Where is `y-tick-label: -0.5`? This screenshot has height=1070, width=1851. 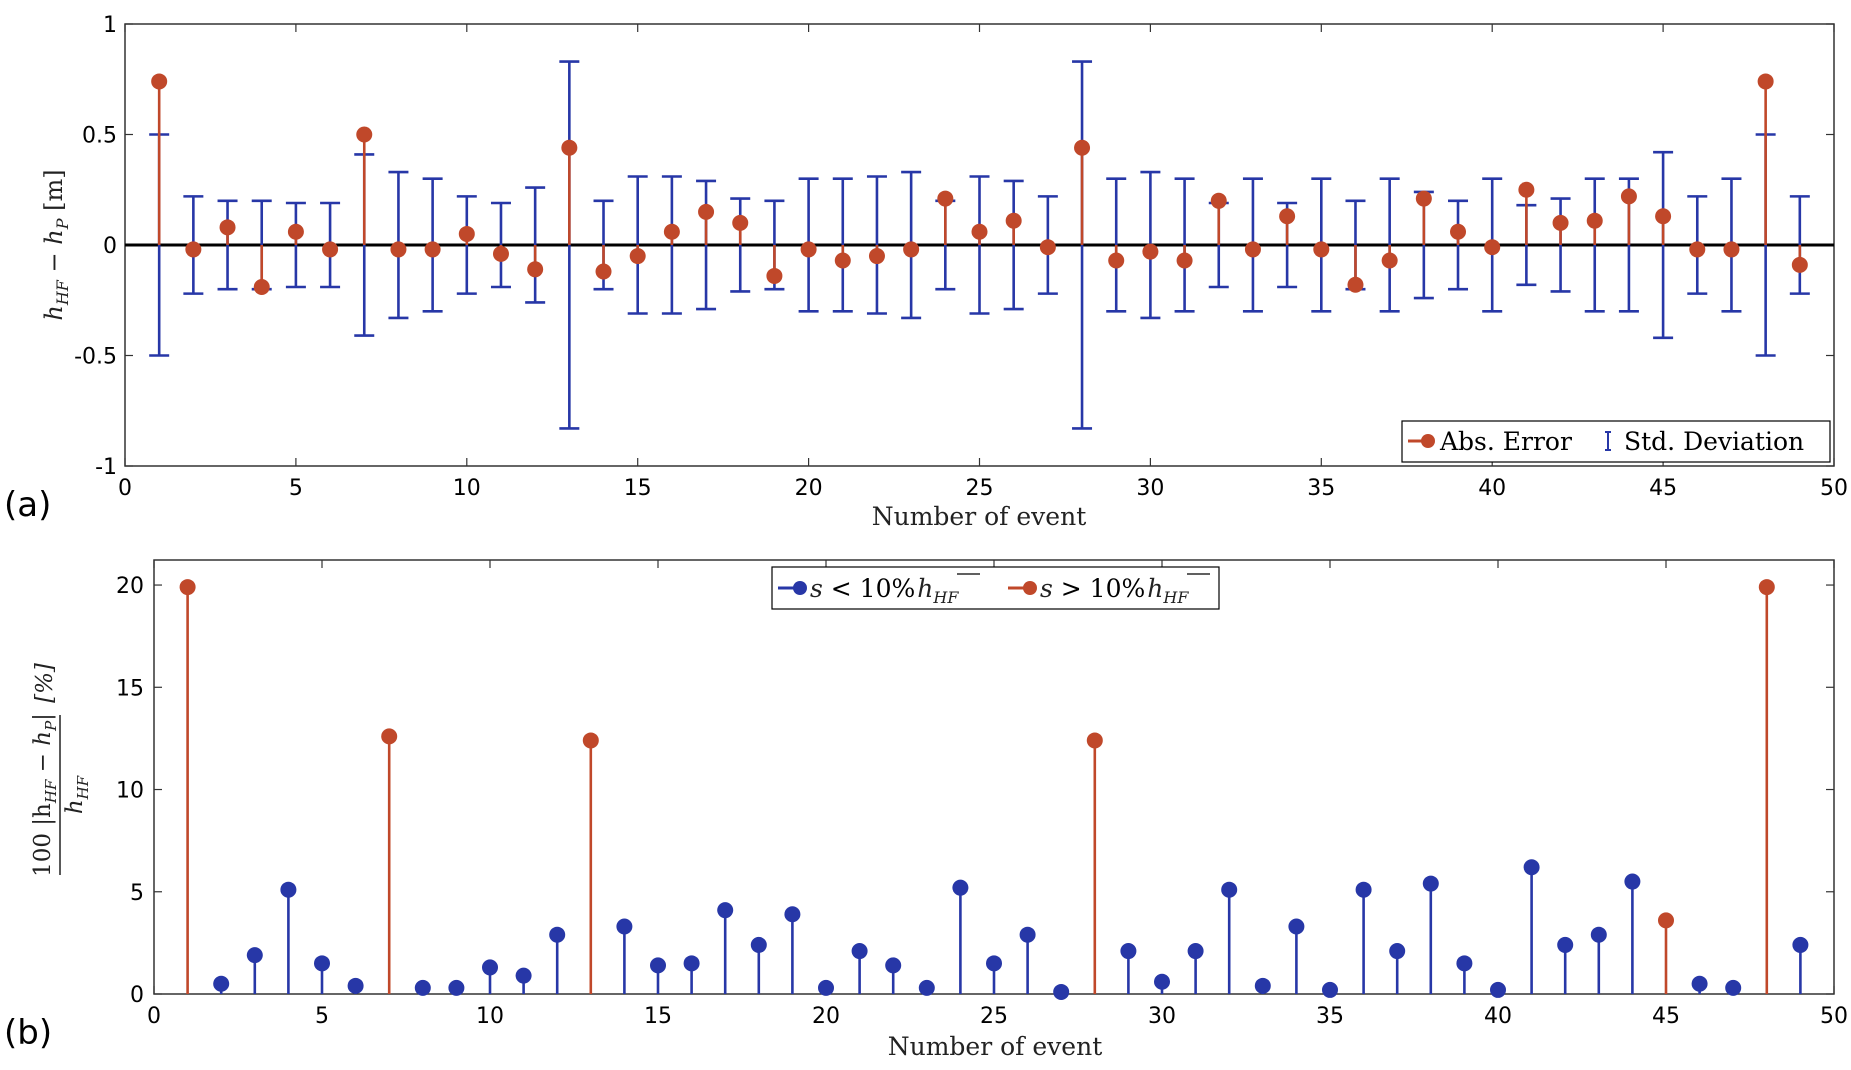
y-tick-label: -0.5 is located at coordinates (95, 357).